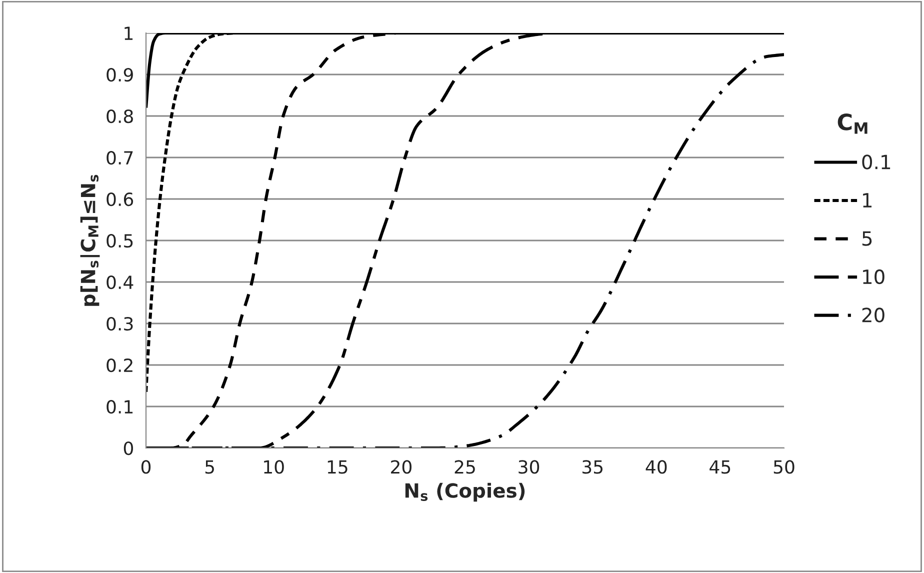  What do you see at coordinates (867, 200) in the screenshot?
I see `legend-label: 1` at bounding box center [867, 200].